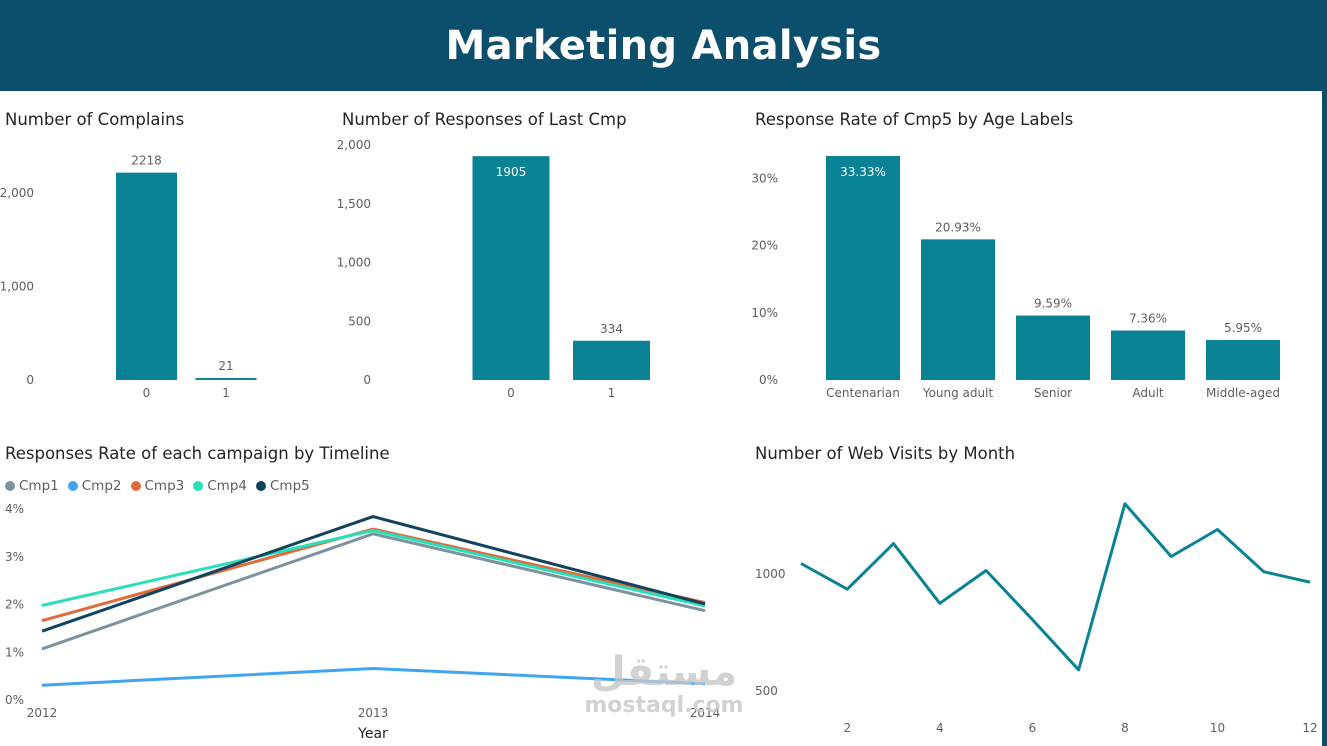 The width and height of the screenshot is (1327, 746). I want to click on data-label: 20.93%, so click(958, 227).